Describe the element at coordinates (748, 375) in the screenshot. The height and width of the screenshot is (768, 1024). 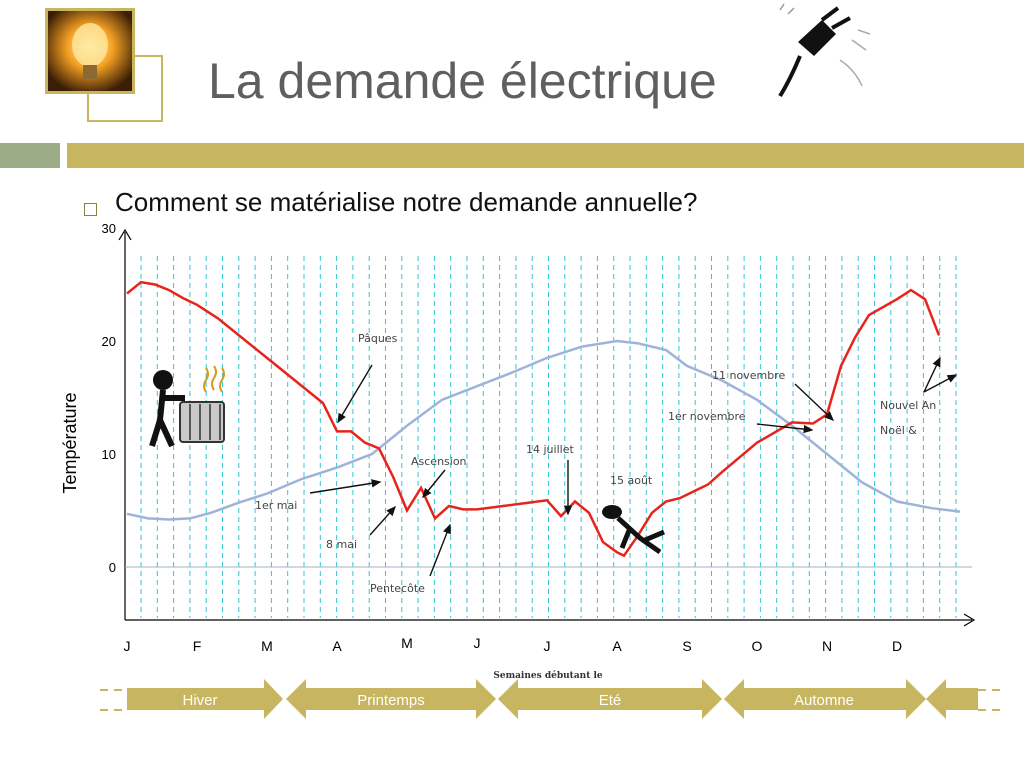
I see `annotation-11-novembre: 11 novembre` at that location.